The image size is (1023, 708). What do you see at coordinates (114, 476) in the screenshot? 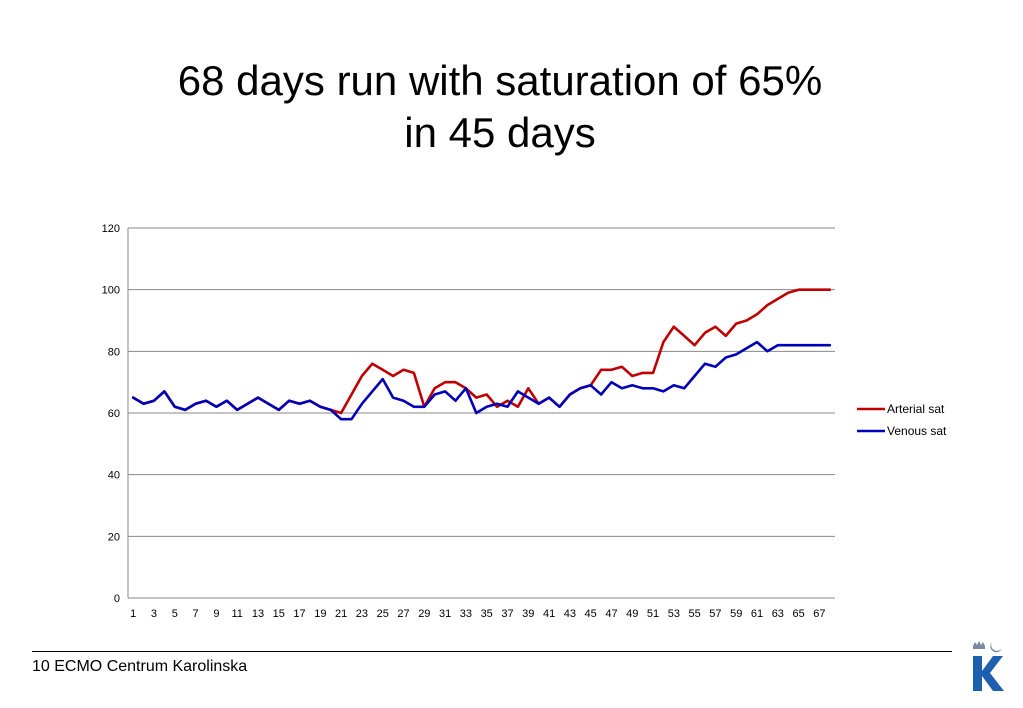
I see `y-tick-label: 40` at bounding box center [114, 476].